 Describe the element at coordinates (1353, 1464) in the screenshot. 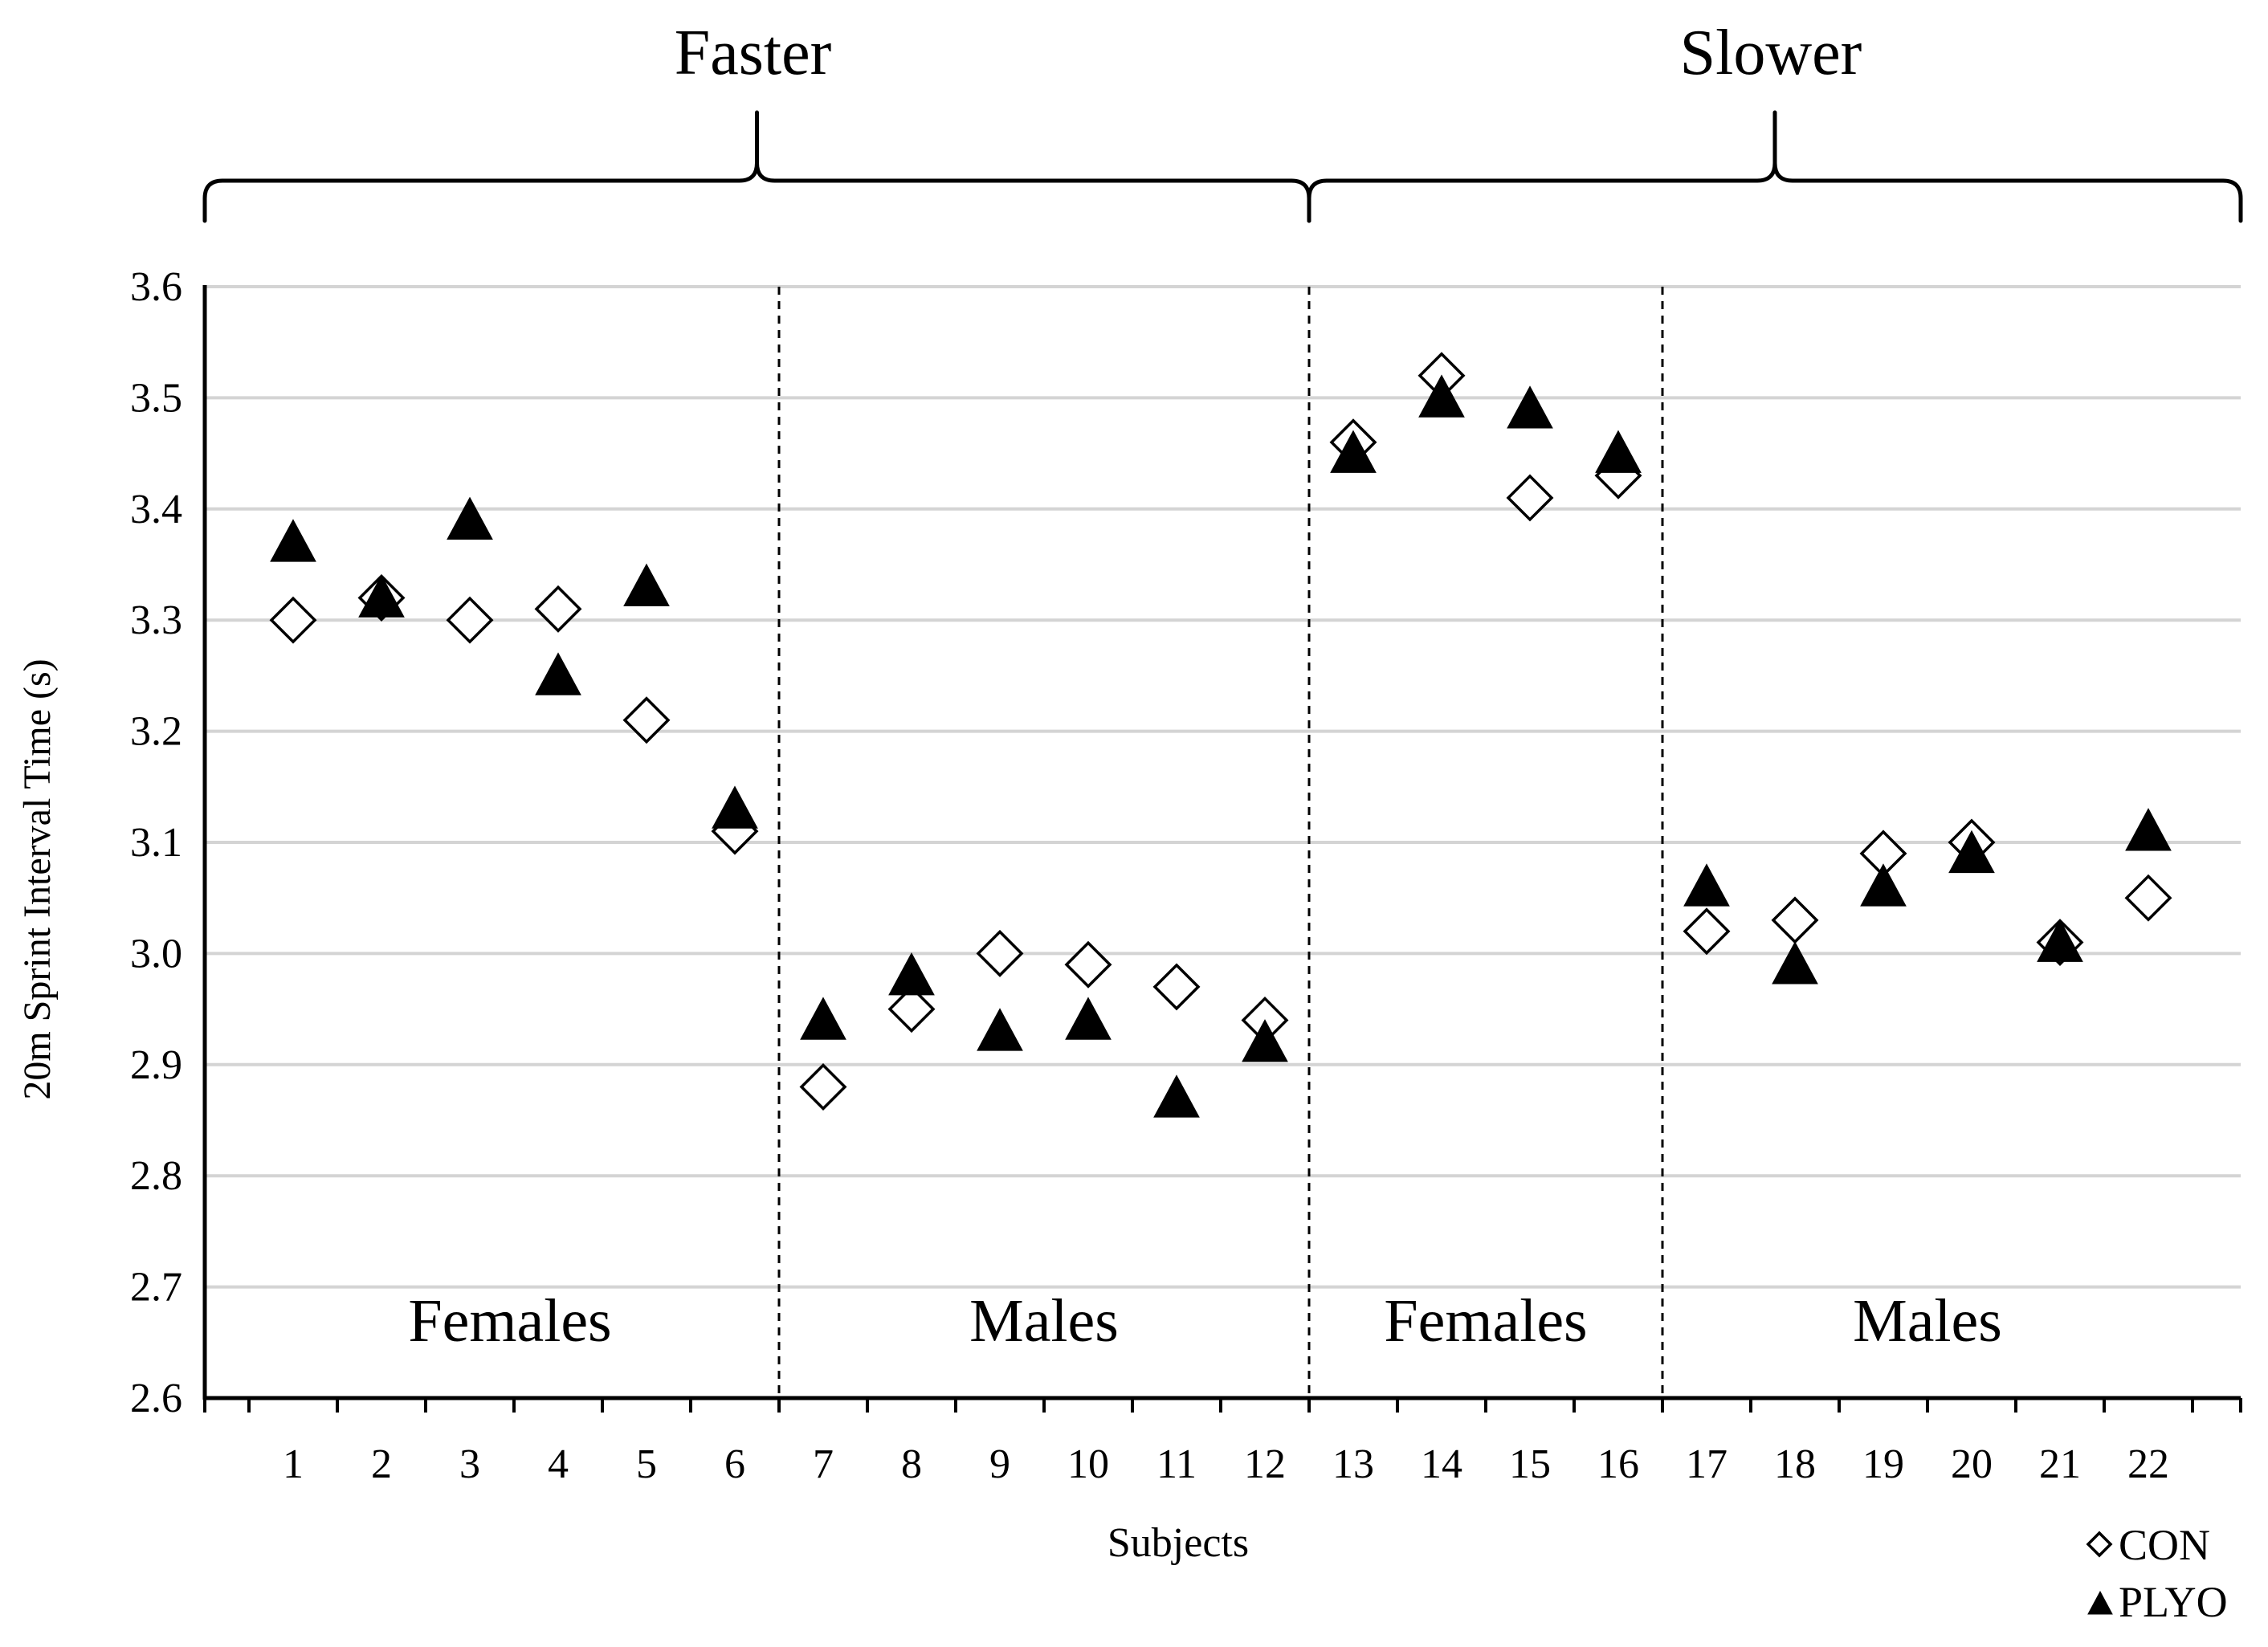

I see `x-tick-label: 13` at that location.